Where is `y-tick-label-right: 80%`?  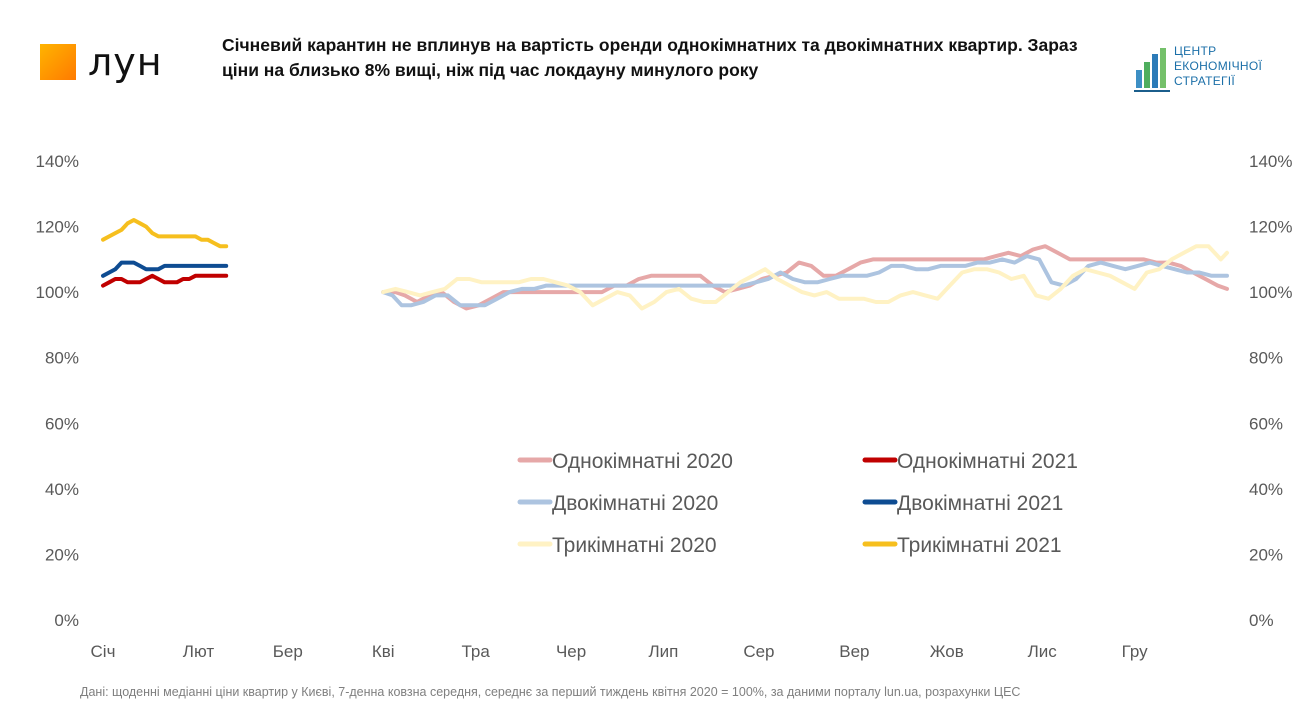 y-tick-label-right: 80% is located at coordinates (1266, 358).